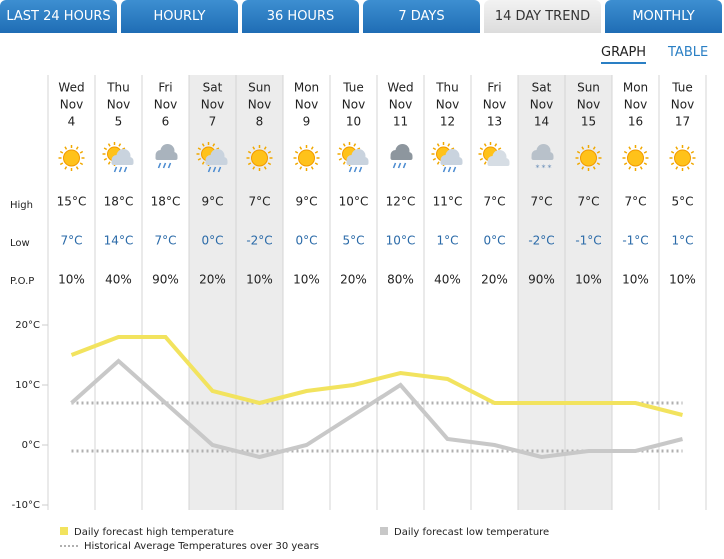 The width and height of the screenshot is (724, 559). Describe the element at coordinates (212, 292) in the screenshot. I see `weekend-shade` at that location.